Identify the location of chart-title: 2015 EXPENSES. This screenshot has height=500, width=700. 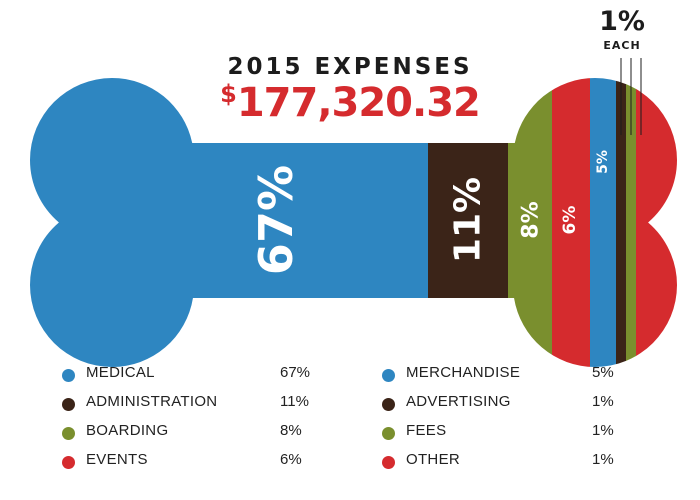
(350, 67).